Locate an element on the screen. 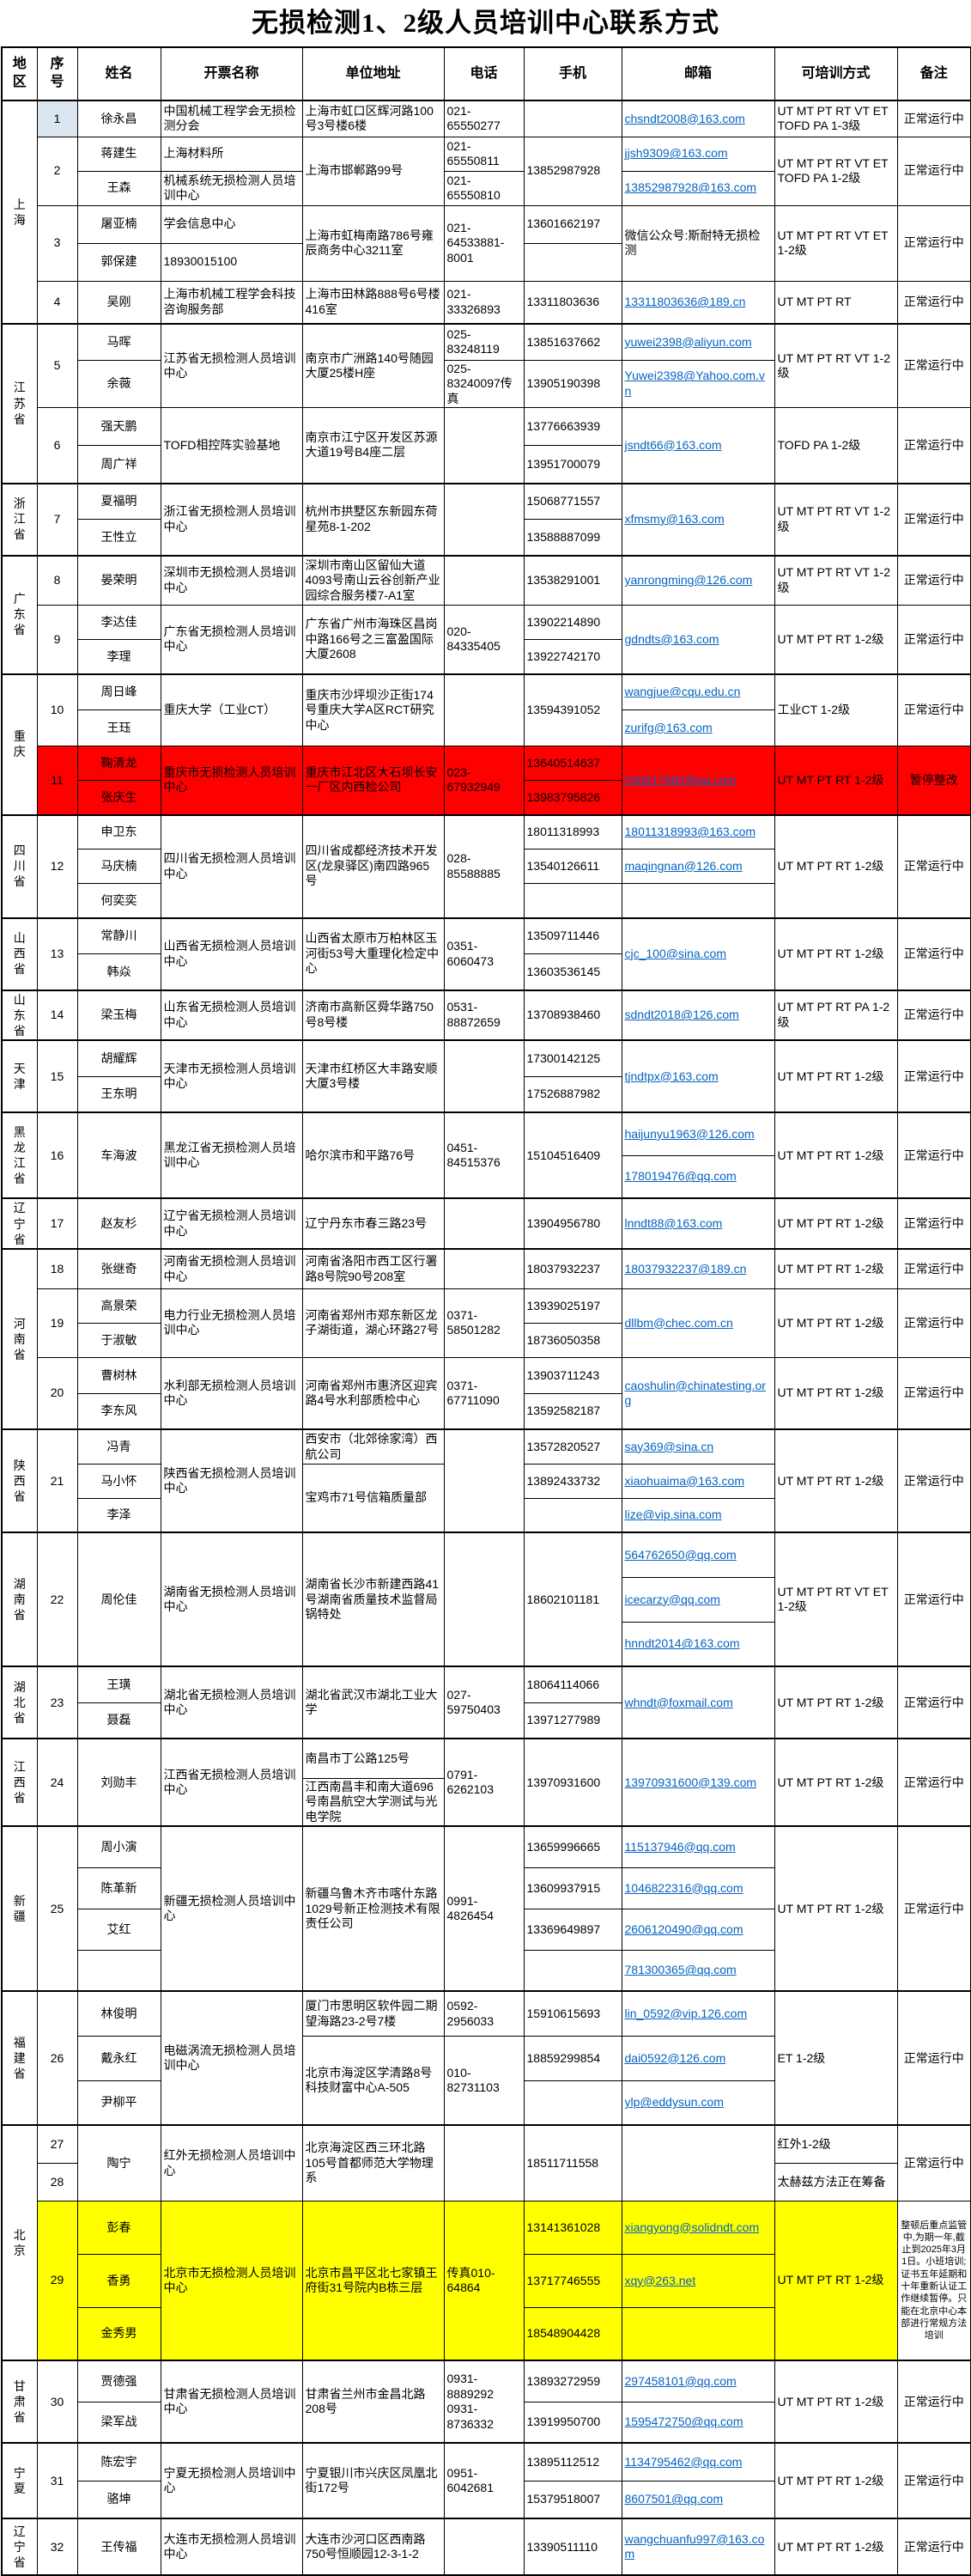 This screenshot has height=2576, width=971. email-link: yuwei2398@aliyun.com is located at coordinates (688, 341).